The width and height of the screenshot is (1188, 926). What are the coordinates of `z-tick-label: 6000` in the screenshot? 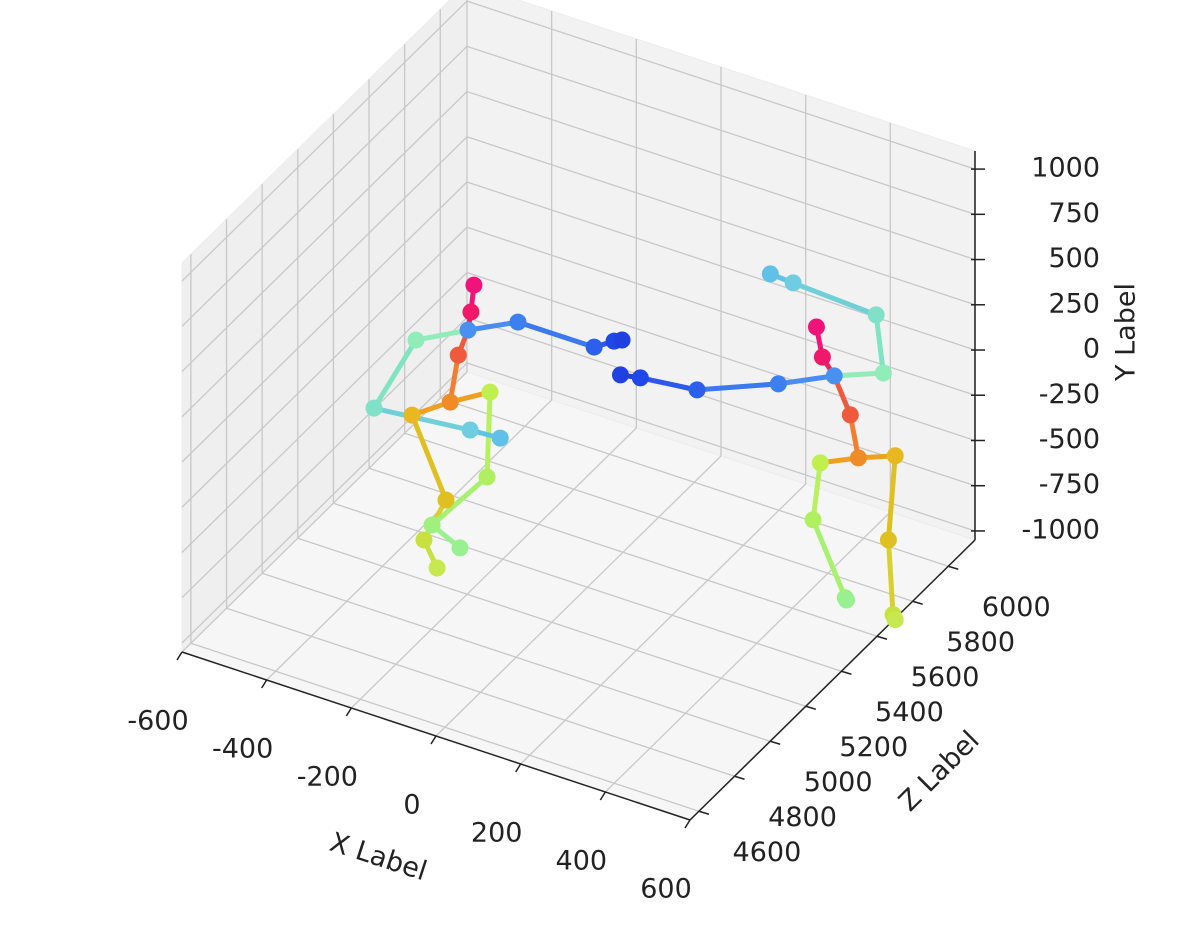 It's located at (1016, 607).